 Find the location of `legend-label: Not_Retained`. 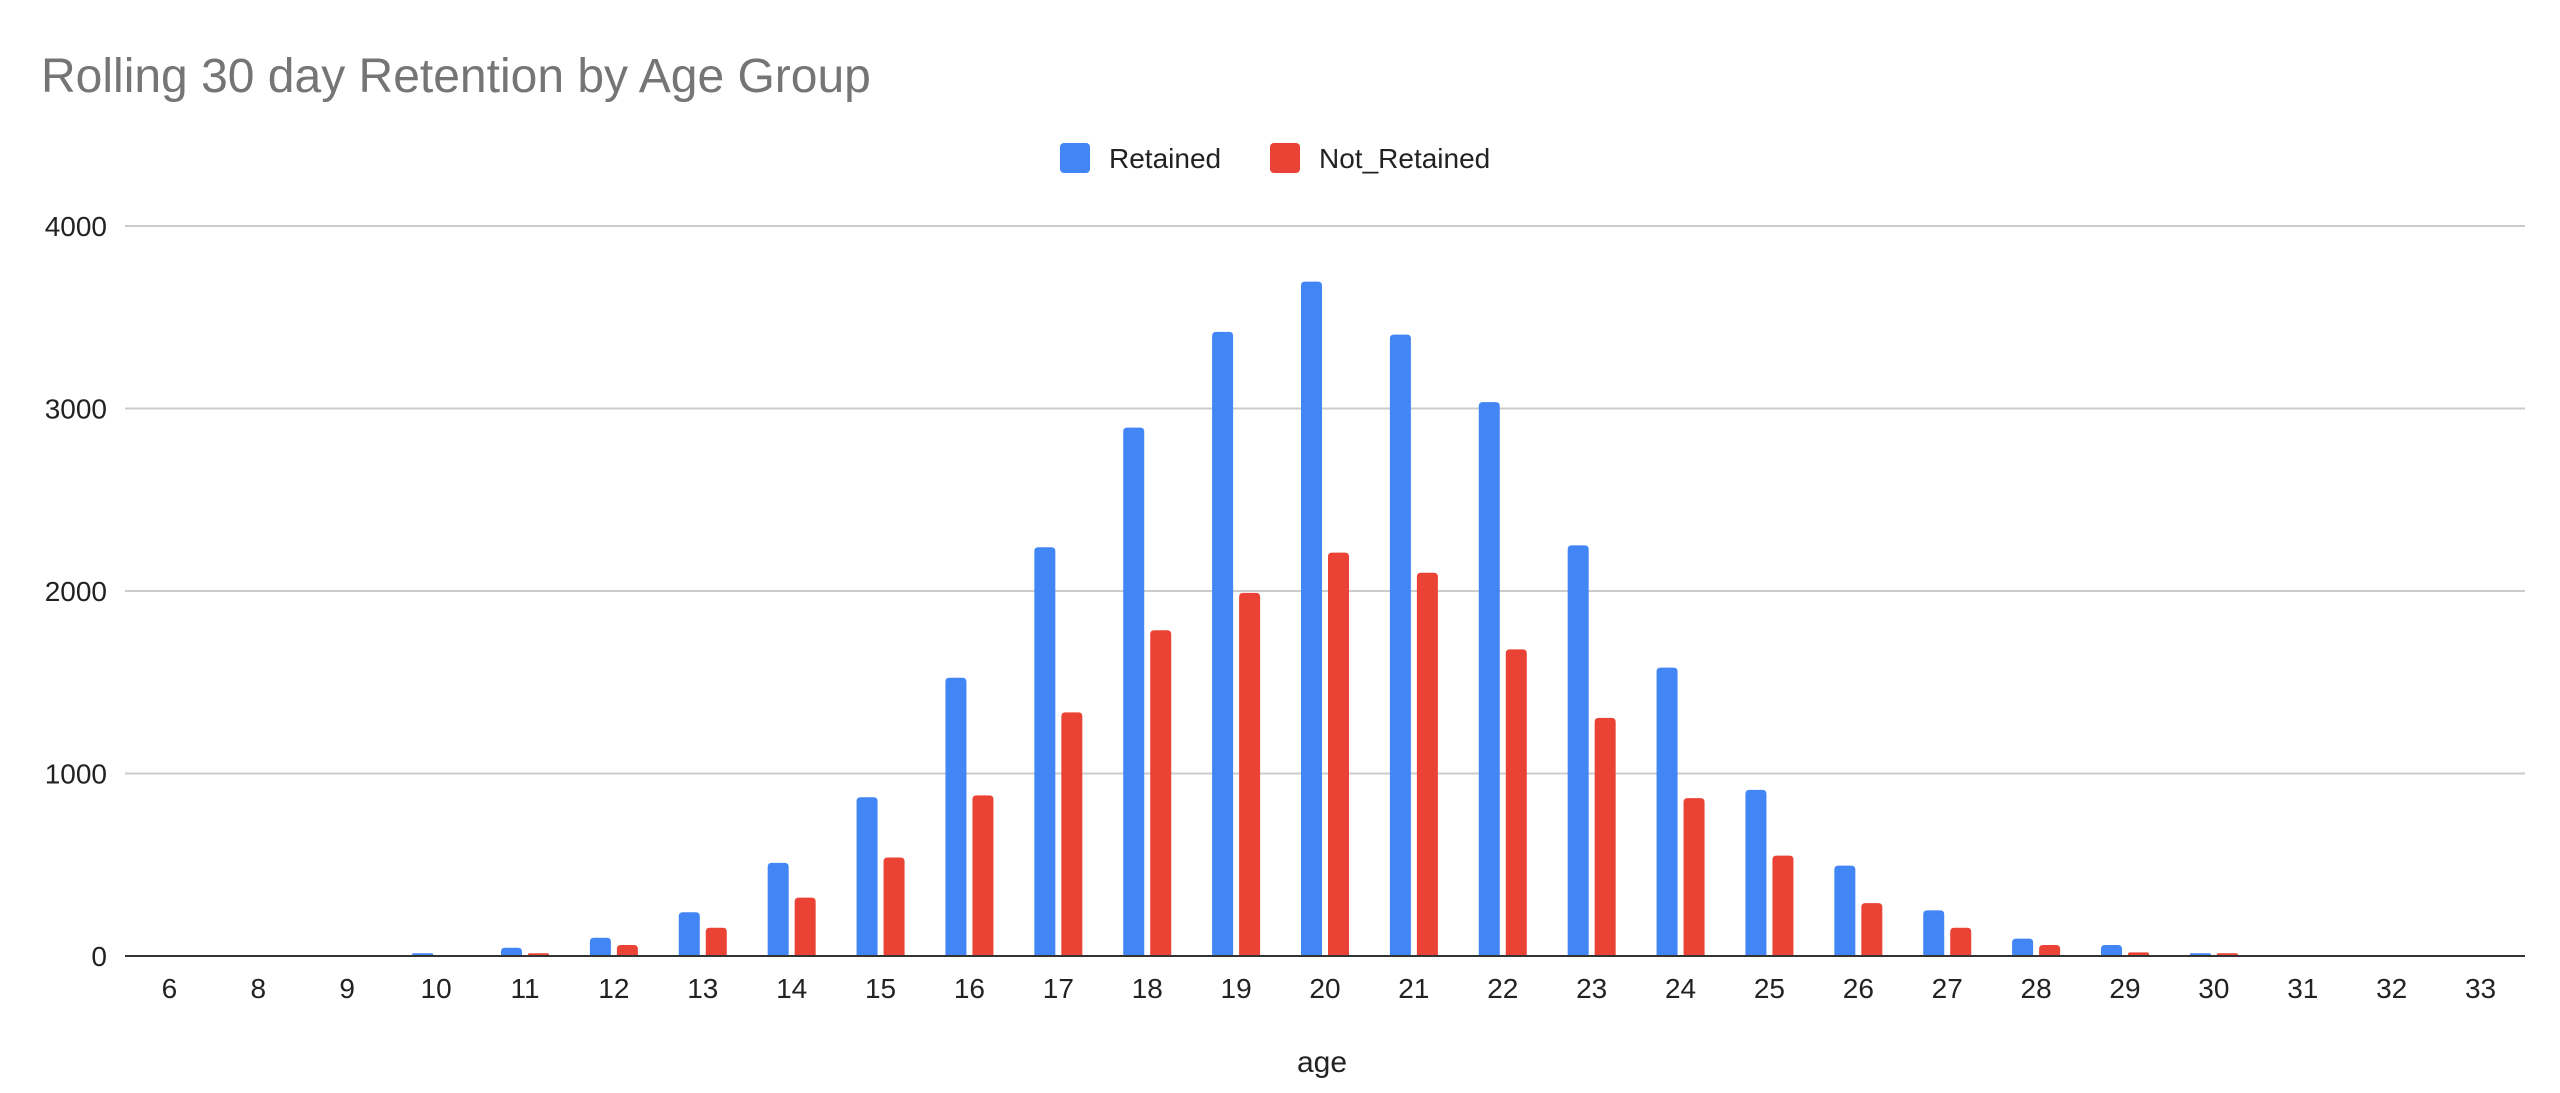

legend-label: Not_Retained is located at coordinates (1404, 158).